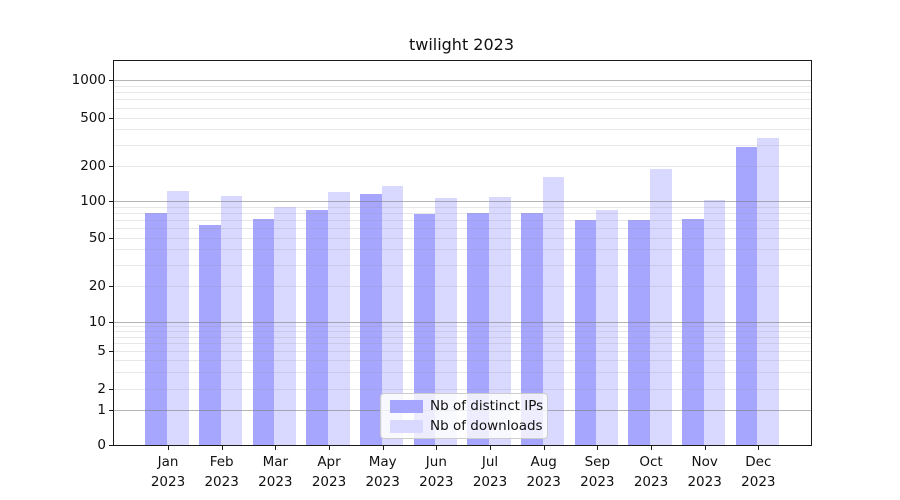 The image size is (900, 500). Describe the element at coordinates (93, 201) in the screenshot. I see `y-tick-label-100: 100` at that location.